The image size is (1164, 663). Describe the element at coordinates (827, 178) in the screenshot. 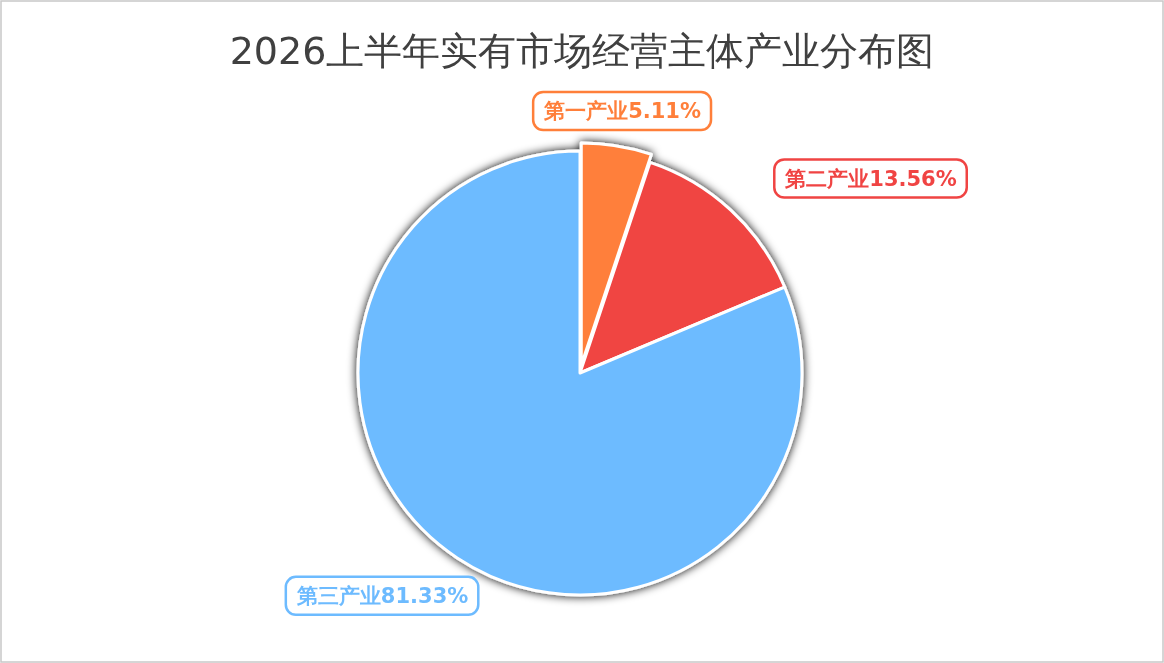

I see `slice-label: 第二产业` at that location.